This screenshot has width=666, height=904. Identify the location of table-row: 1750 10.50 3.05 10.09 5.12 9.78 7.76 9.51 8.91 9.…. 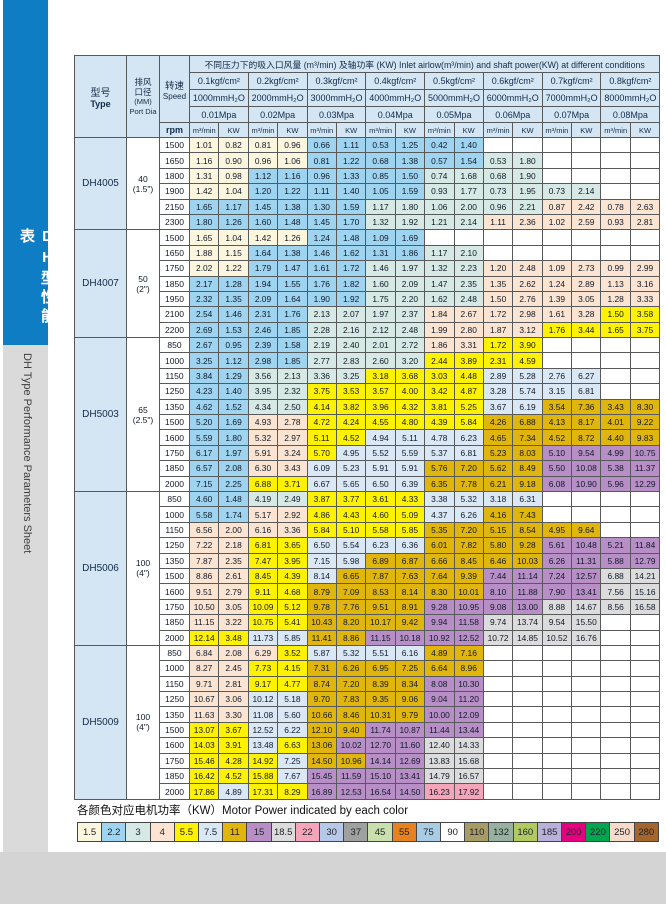
(368, 607).